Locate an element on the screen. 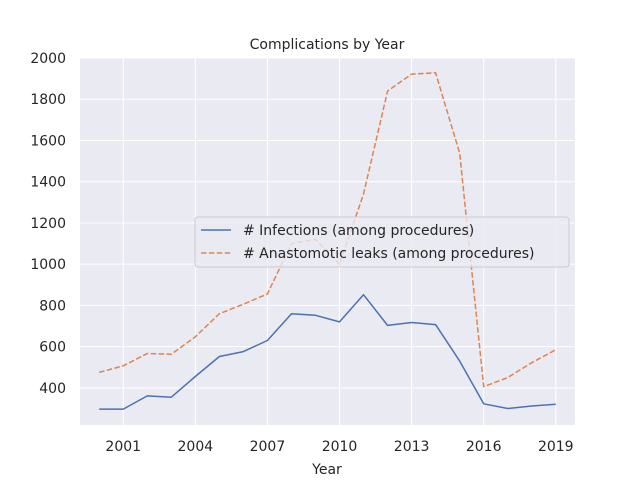  x-tick-label: 2004 is located at coordinates (196, 447).